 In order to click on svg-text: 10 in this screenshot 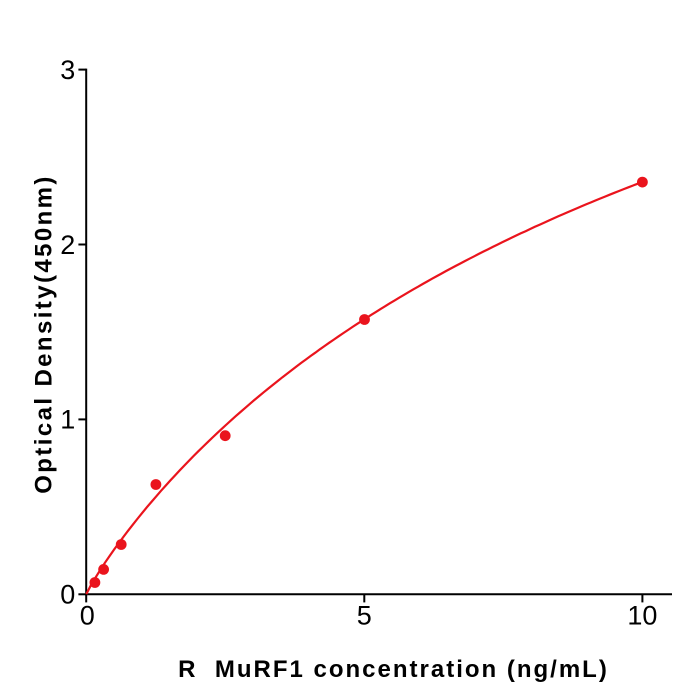, I will do `click(642, 615)`.